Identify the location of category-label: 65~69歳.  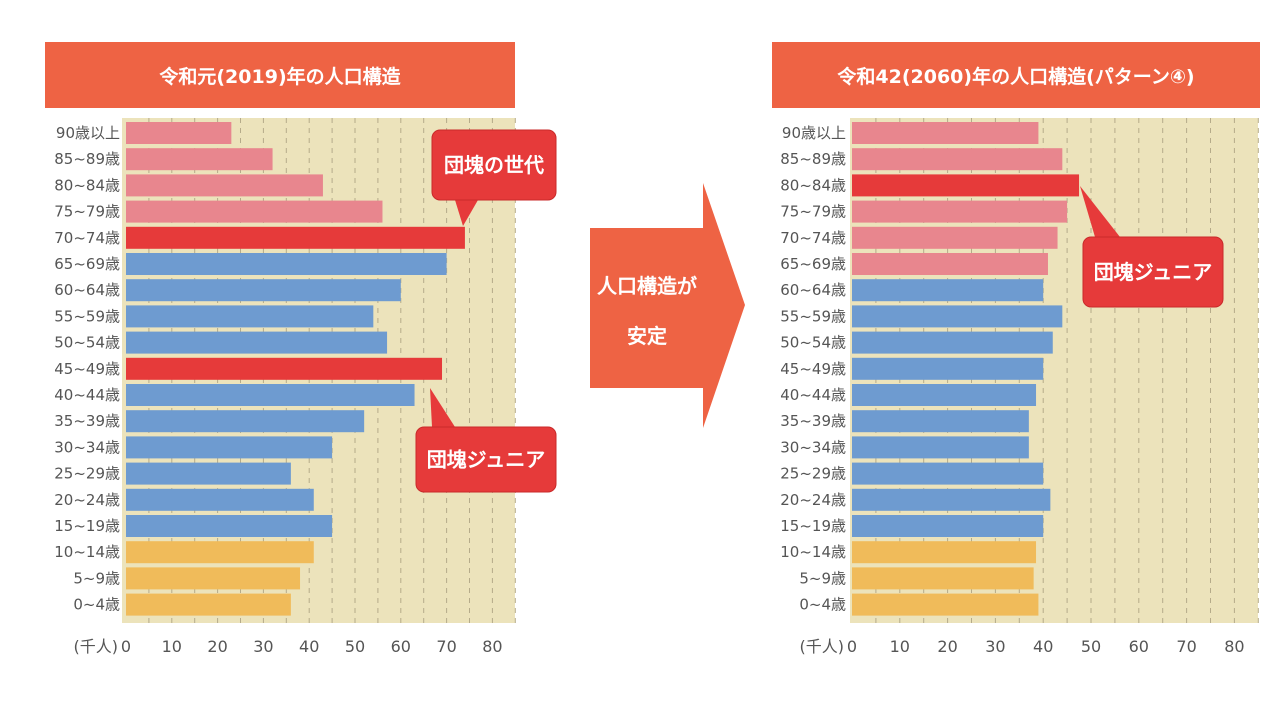
(813, 264).